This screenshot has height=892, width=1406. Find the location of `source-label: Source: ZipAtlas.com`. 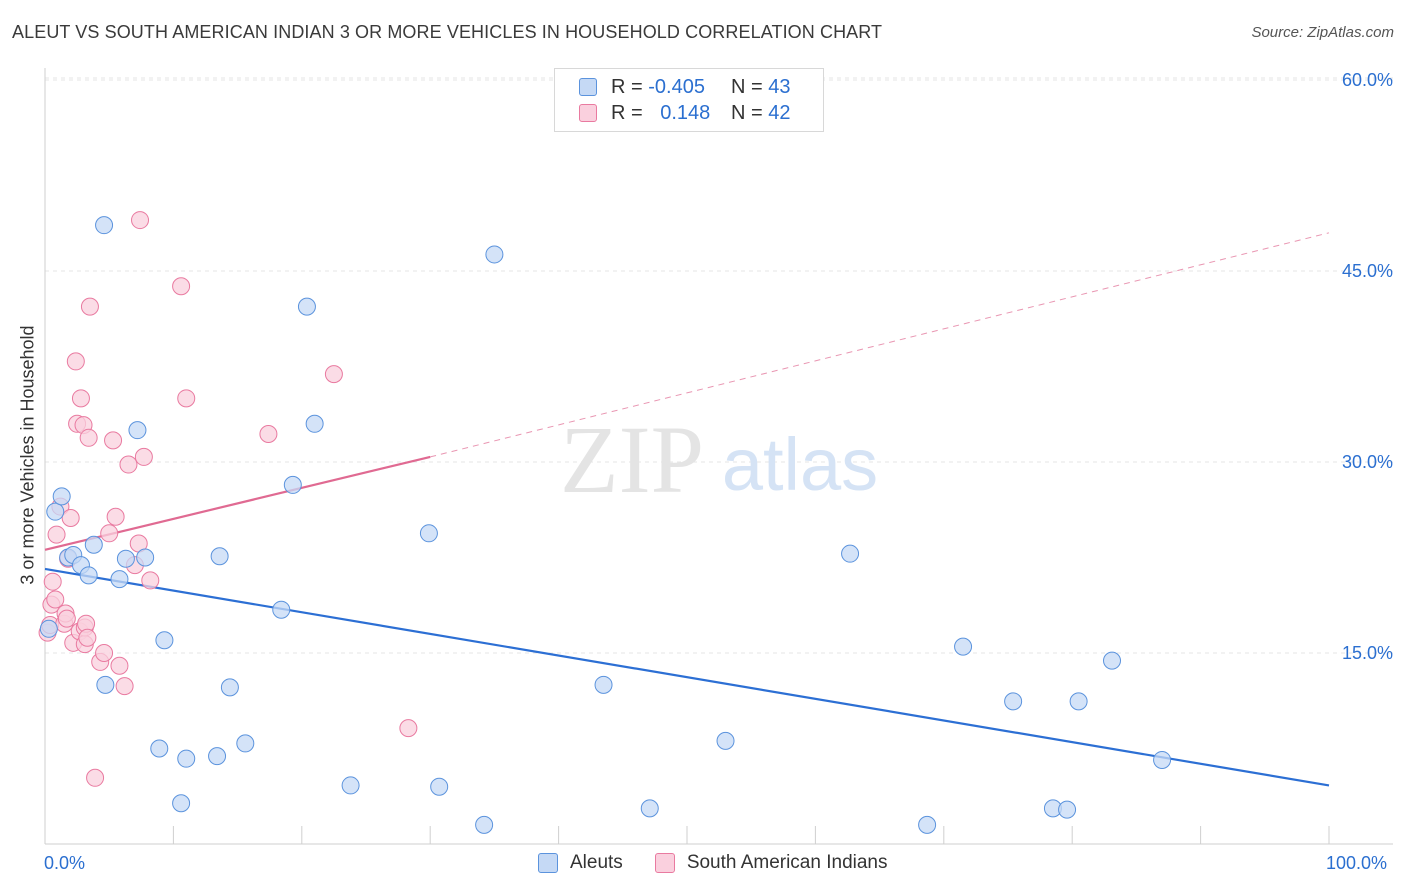

source-label: Source: ZipAtlas.com is located at coordinates (1322, 32).